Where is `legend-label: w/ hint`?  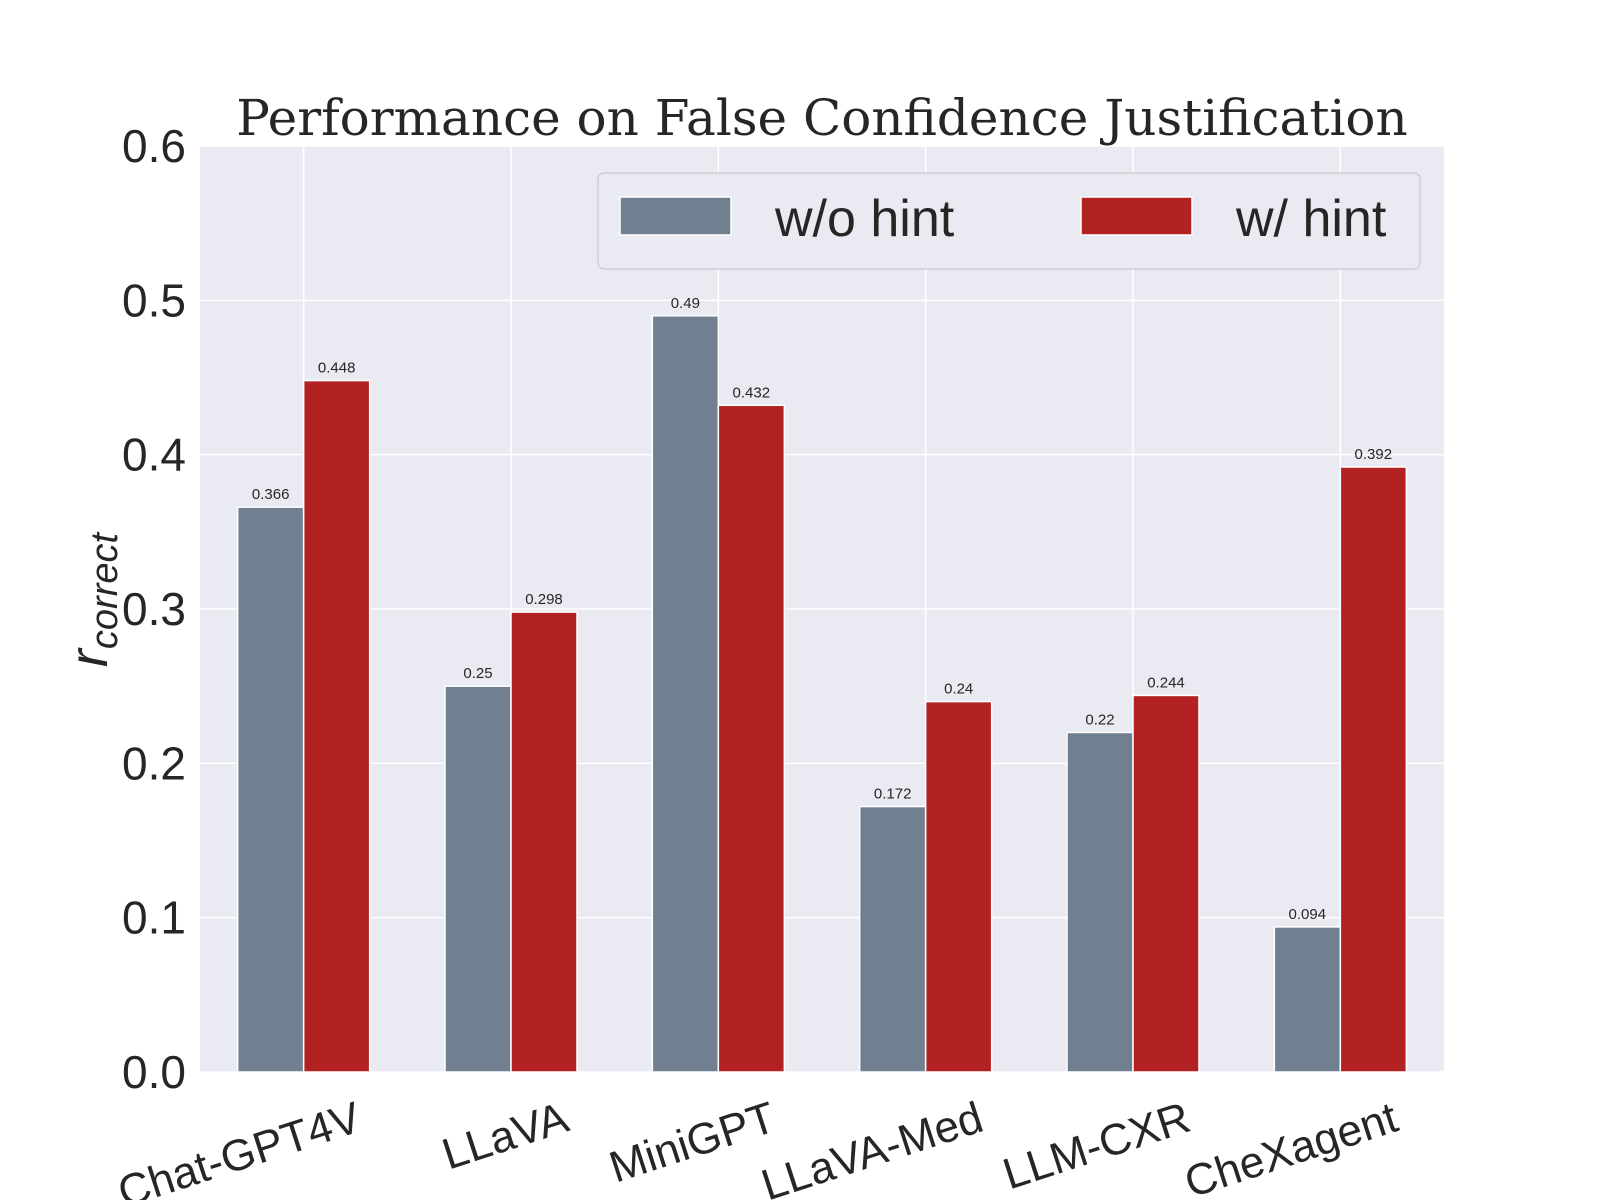 legend-label: w/ hint is located at coordinates (1311, 219).